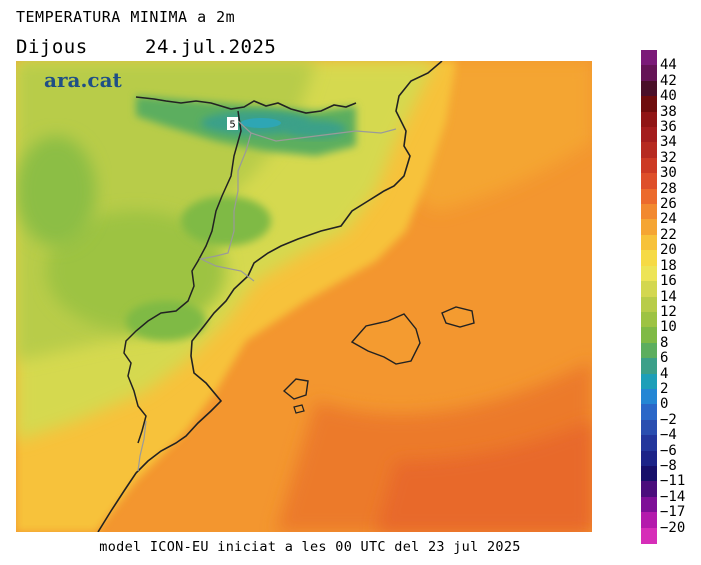 The width and height of the screenshot is (701, 565). I want to click on point-marker-box, so click(232, 123).